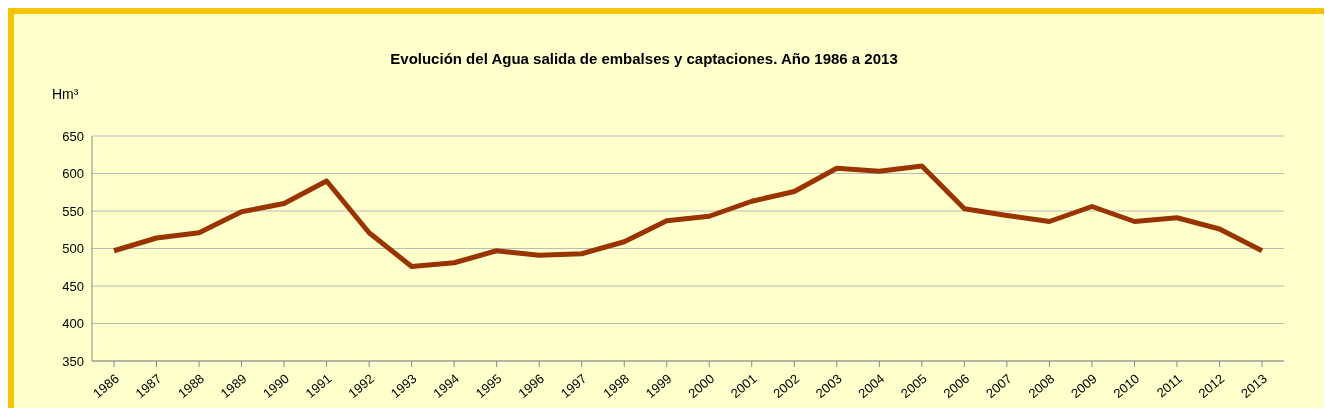 This screenshot has width=1325, height=408. What do you see at coordinates (73, 361) in the screenshot?
I see `y-tick-label: 350` at bounding box center [73, 361].